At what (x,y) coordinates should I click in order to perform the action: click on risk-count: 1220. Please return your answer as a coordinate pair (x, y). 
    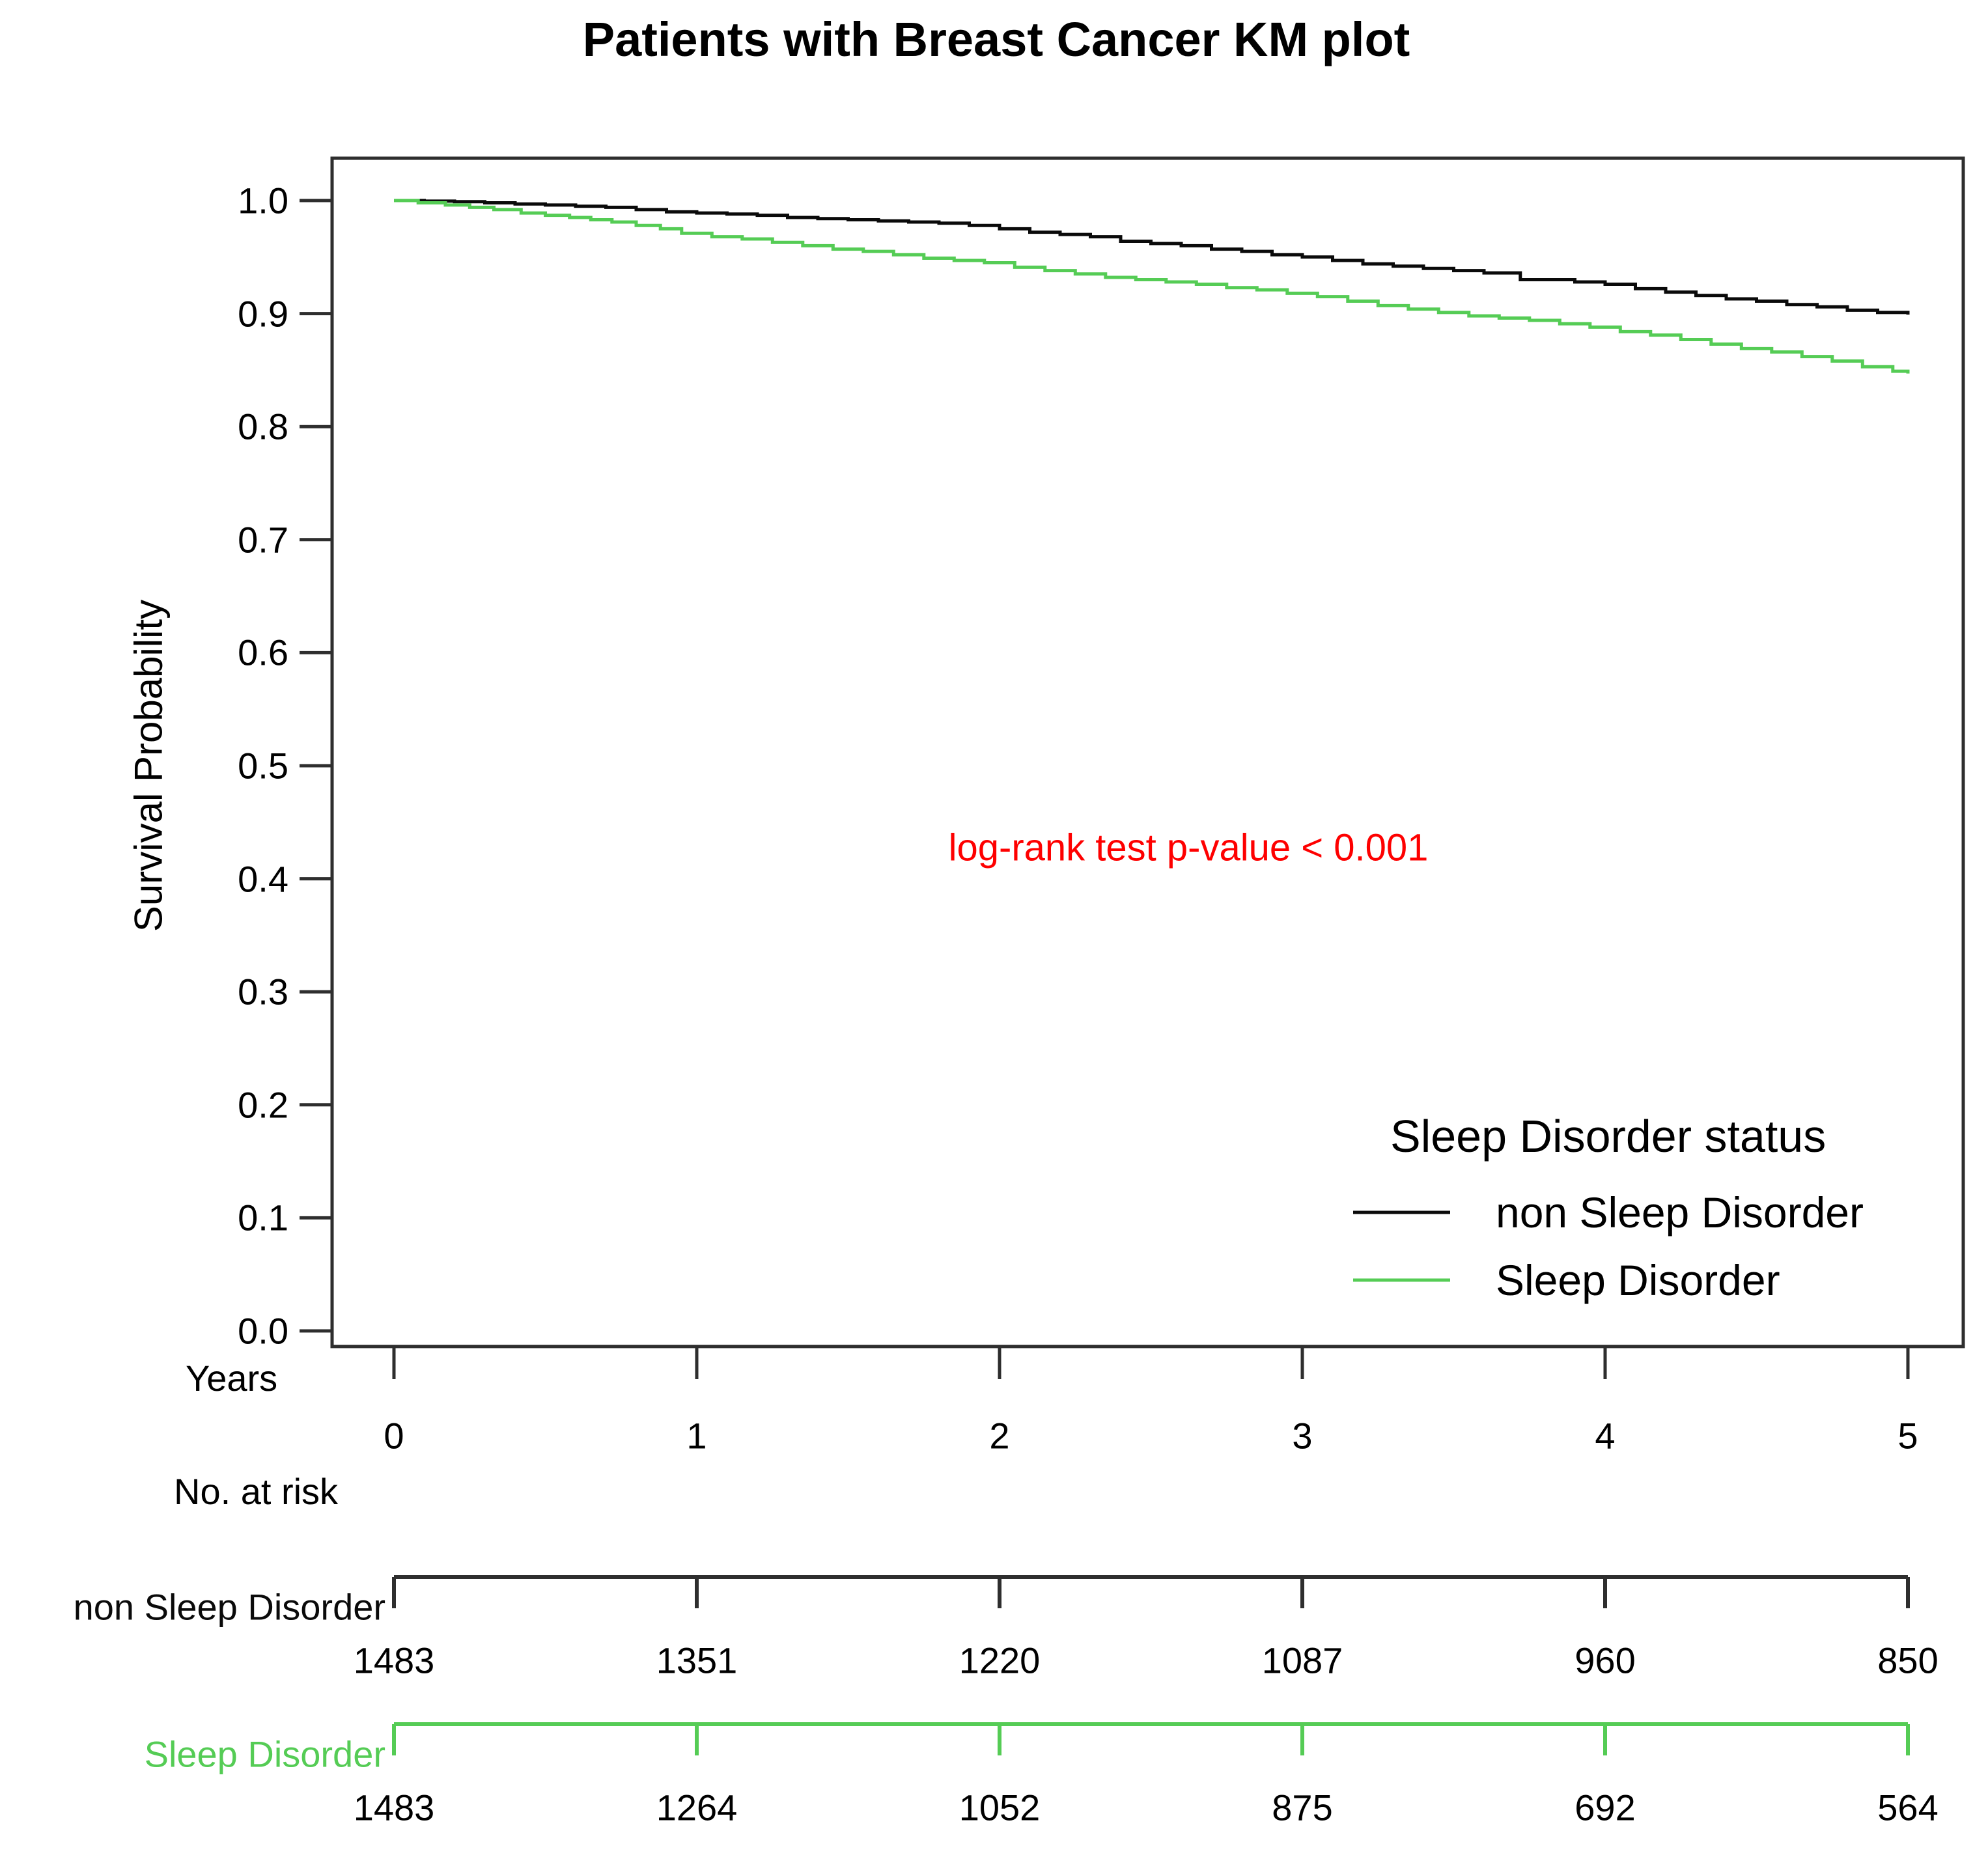
    Looking at the image, I should click on (1000, 1661).